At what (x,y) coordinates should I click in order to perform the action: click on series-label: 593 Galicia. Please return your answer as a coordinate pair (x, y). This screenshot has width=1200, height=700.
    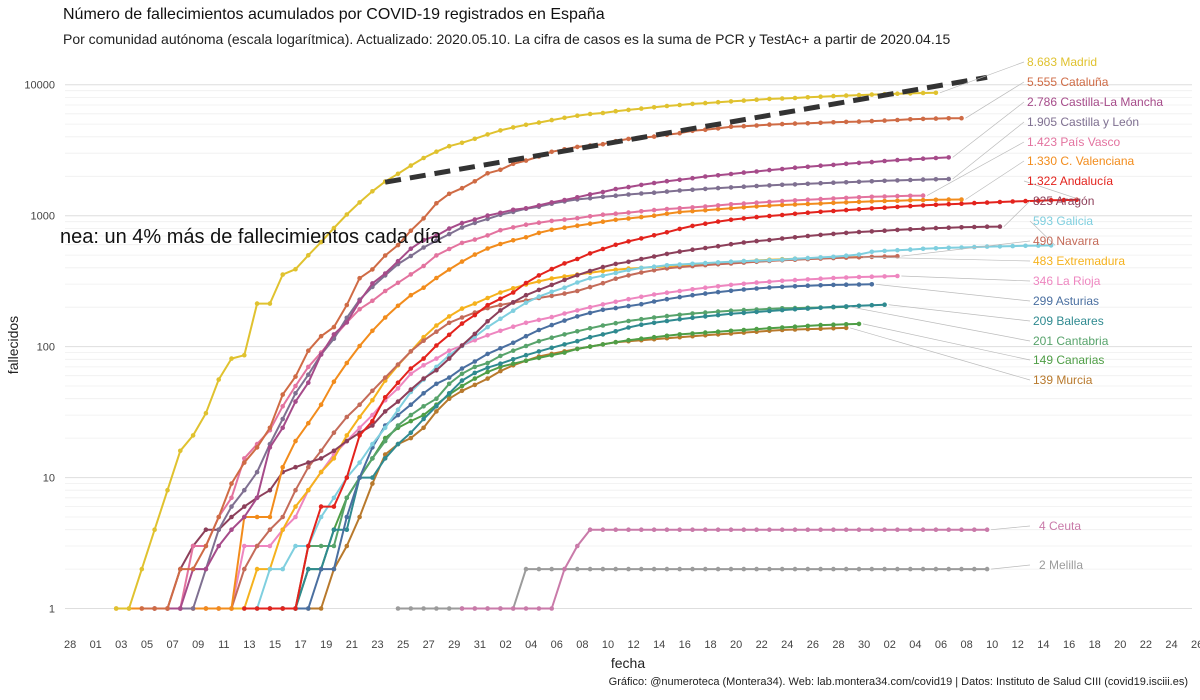
    Looking at the image, I should click on (1063, 221).